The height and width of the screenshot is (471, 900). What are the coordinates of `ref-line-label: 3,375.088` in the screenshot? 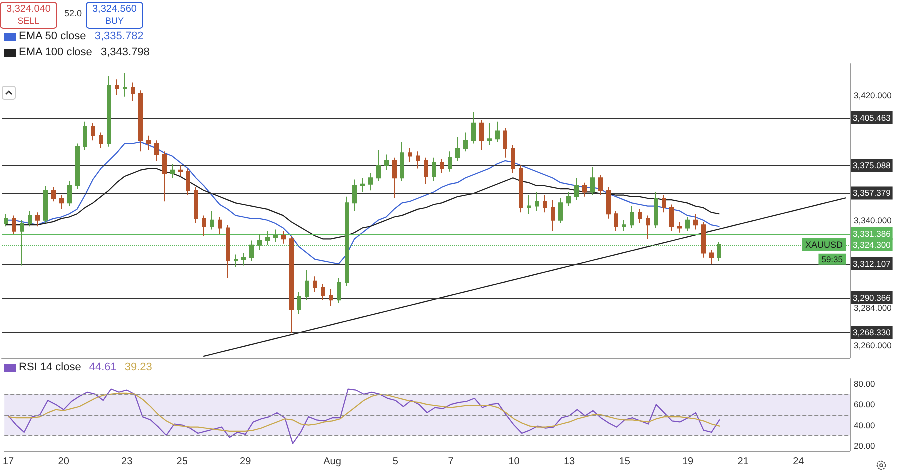 It's located at (872, 165).